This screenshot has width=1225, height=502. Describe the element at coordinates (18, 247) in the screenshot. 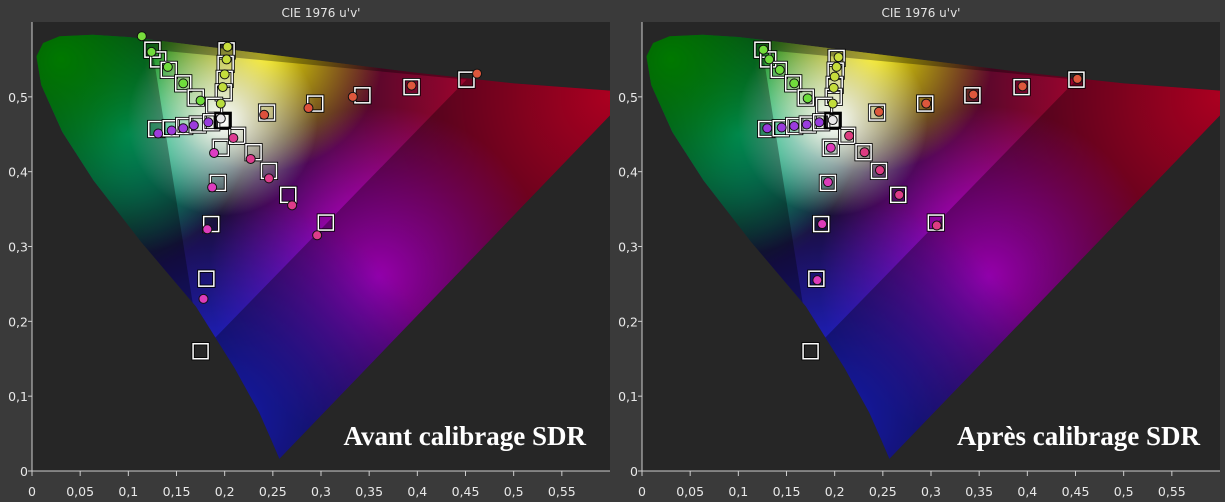

I see `y-tick-label: 0,3` at that location.